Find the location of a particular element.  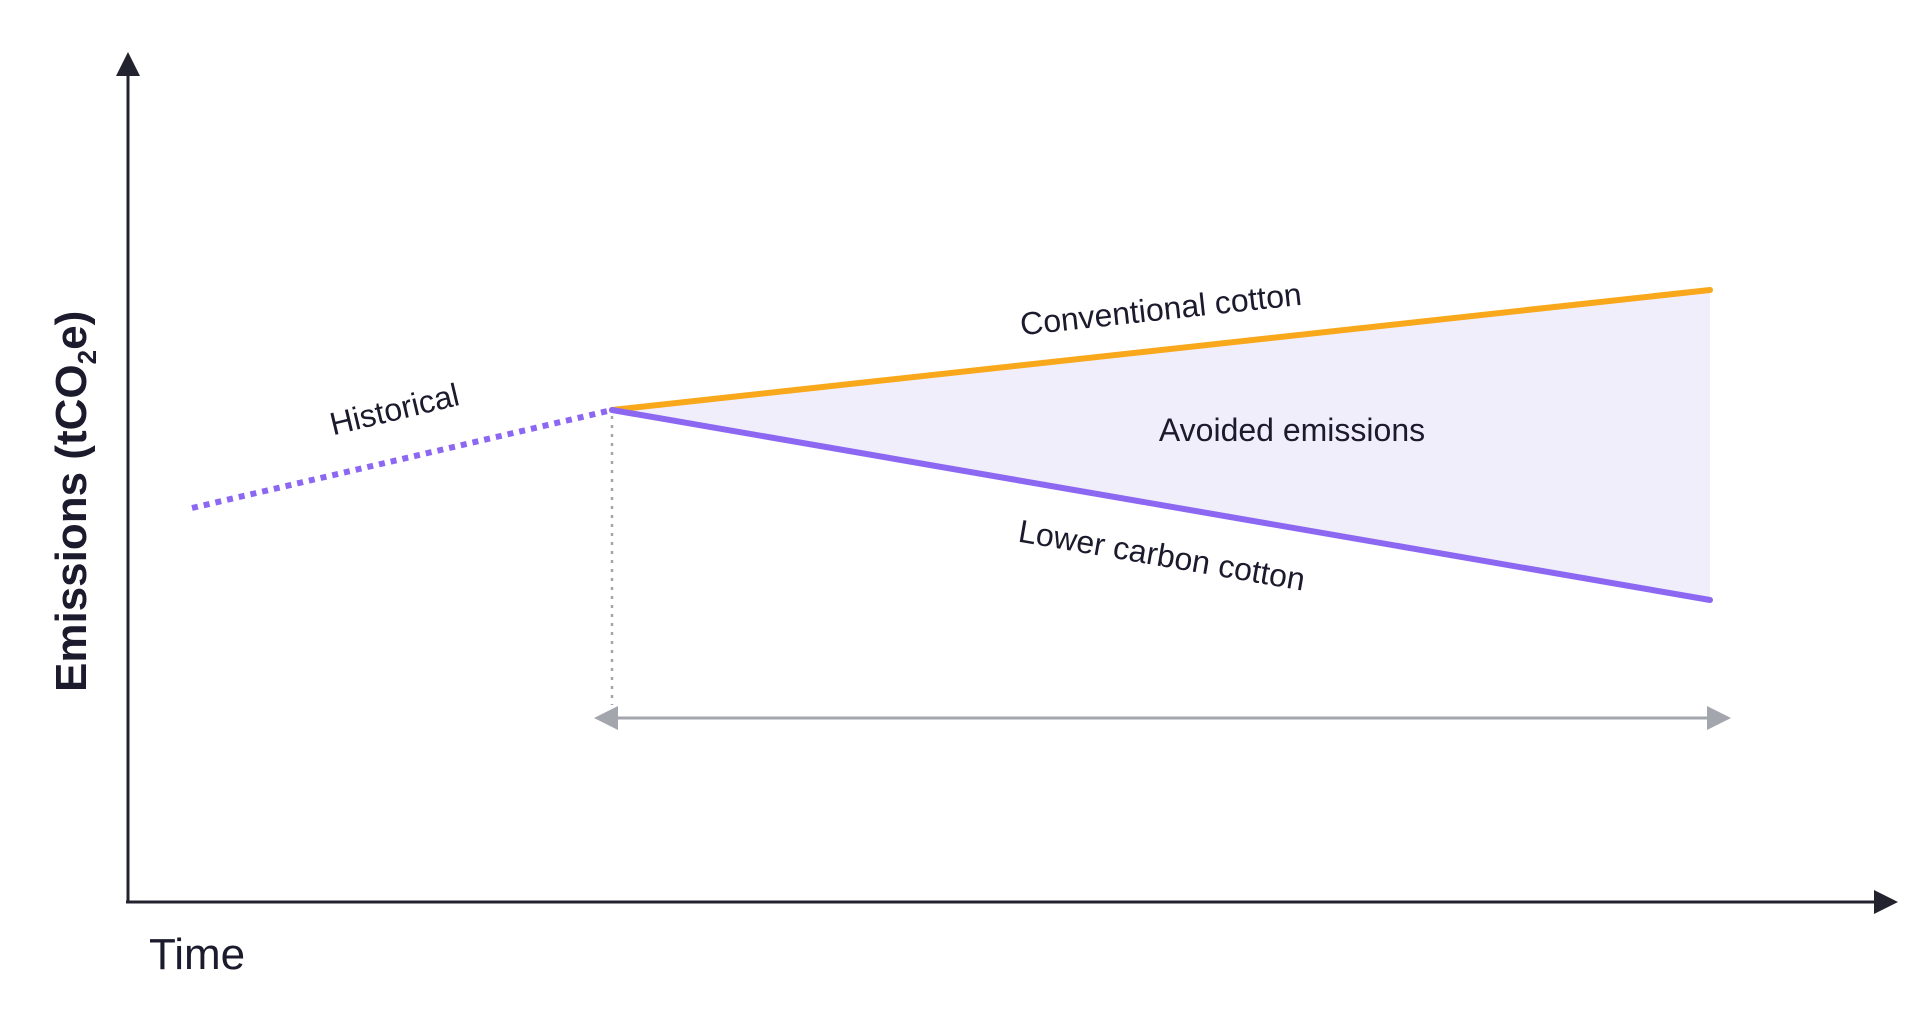

x-axis-arrowhead is located at coordinates (1886, 902).